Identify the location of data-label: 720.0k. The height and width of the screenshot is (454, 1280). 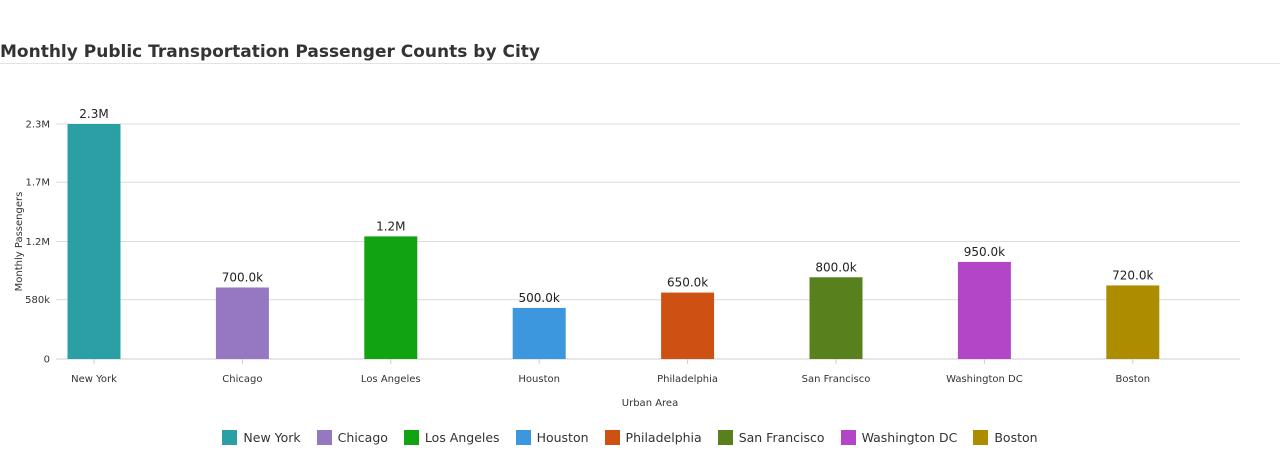
(1132, 275).